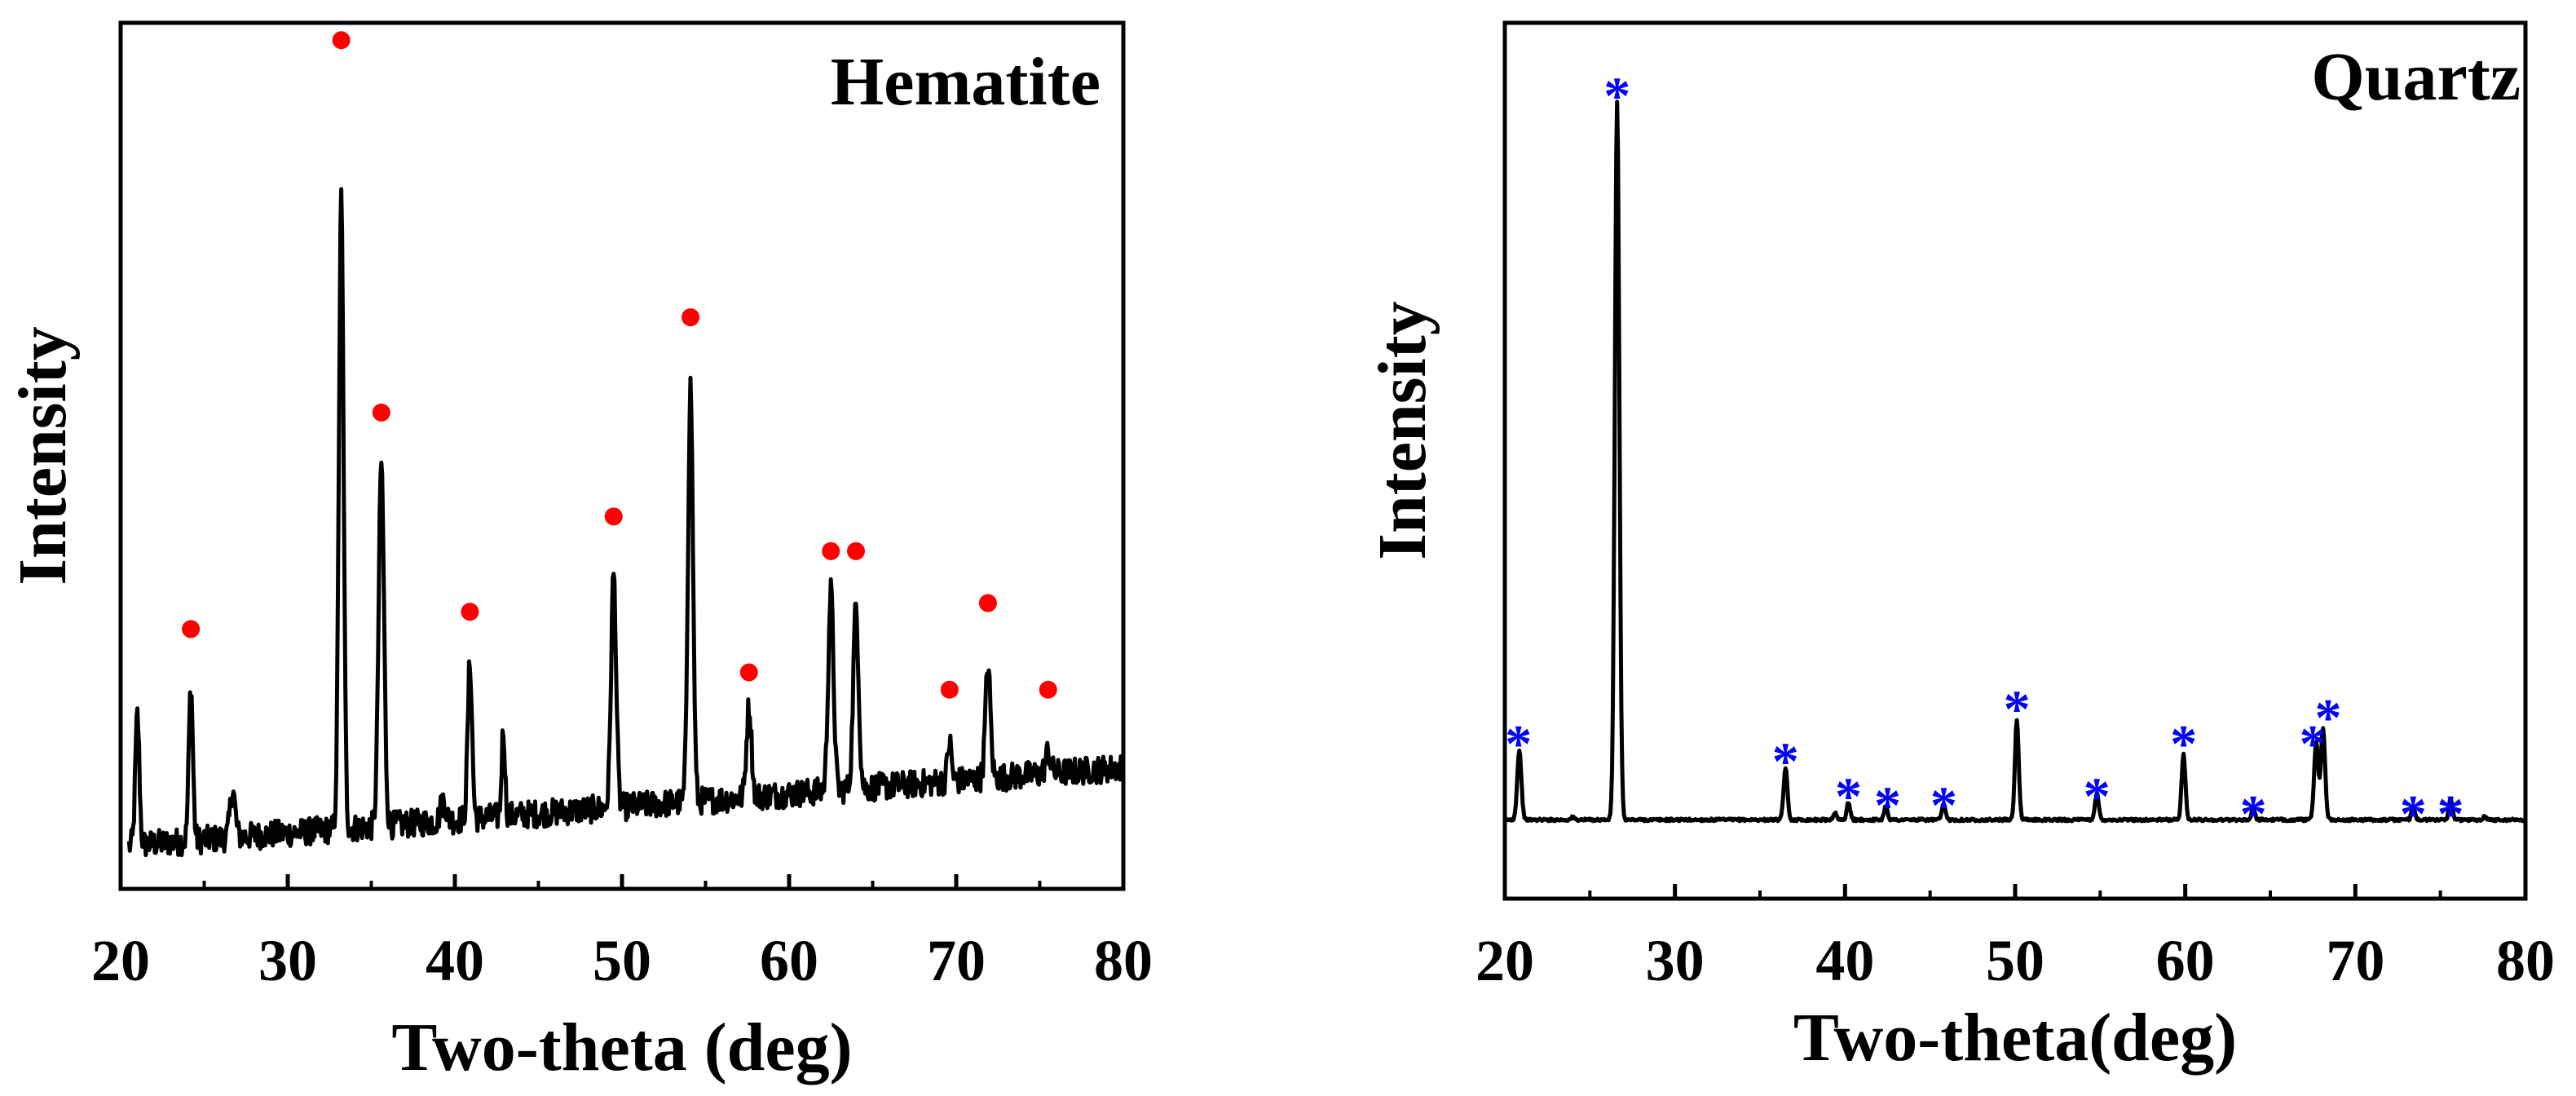 This screenshot has height=1096, width=2576. What do you see at coordinates (2355, 960) in the screenshot?
I see `quartz-x-tick-label: 70` at bounding box center [2355, 960].